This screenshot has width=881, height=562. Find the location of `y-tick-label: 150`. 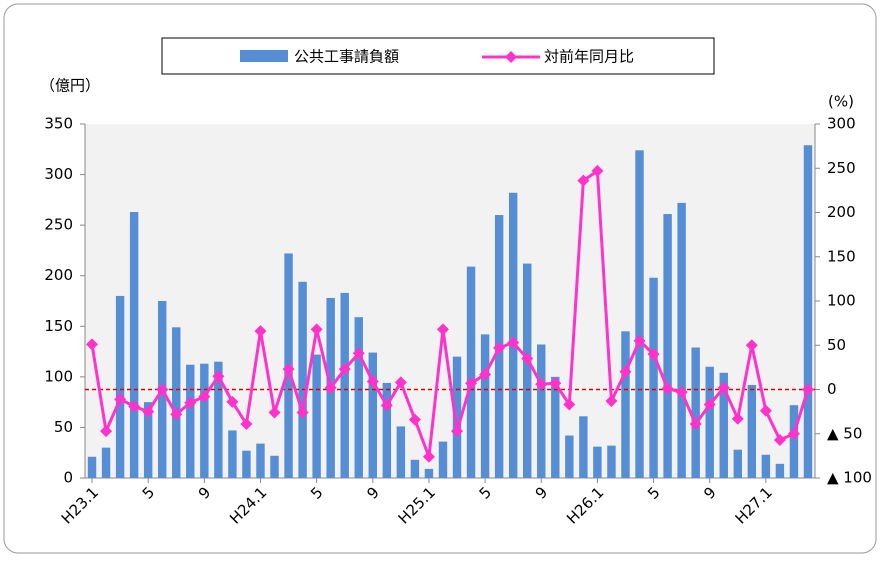

y-tick-label: 150 is located at coordinates (58, 326).